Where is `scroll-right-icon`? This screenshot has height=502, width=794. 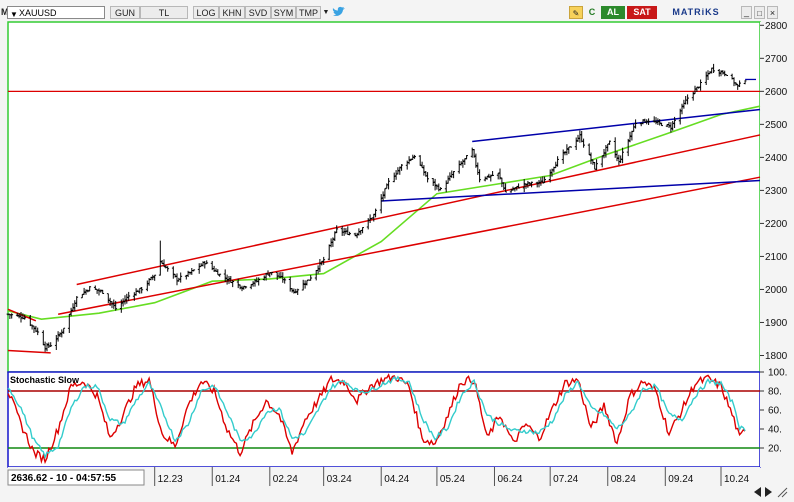
scroll-right-icon is located at coordinates (768, 492).